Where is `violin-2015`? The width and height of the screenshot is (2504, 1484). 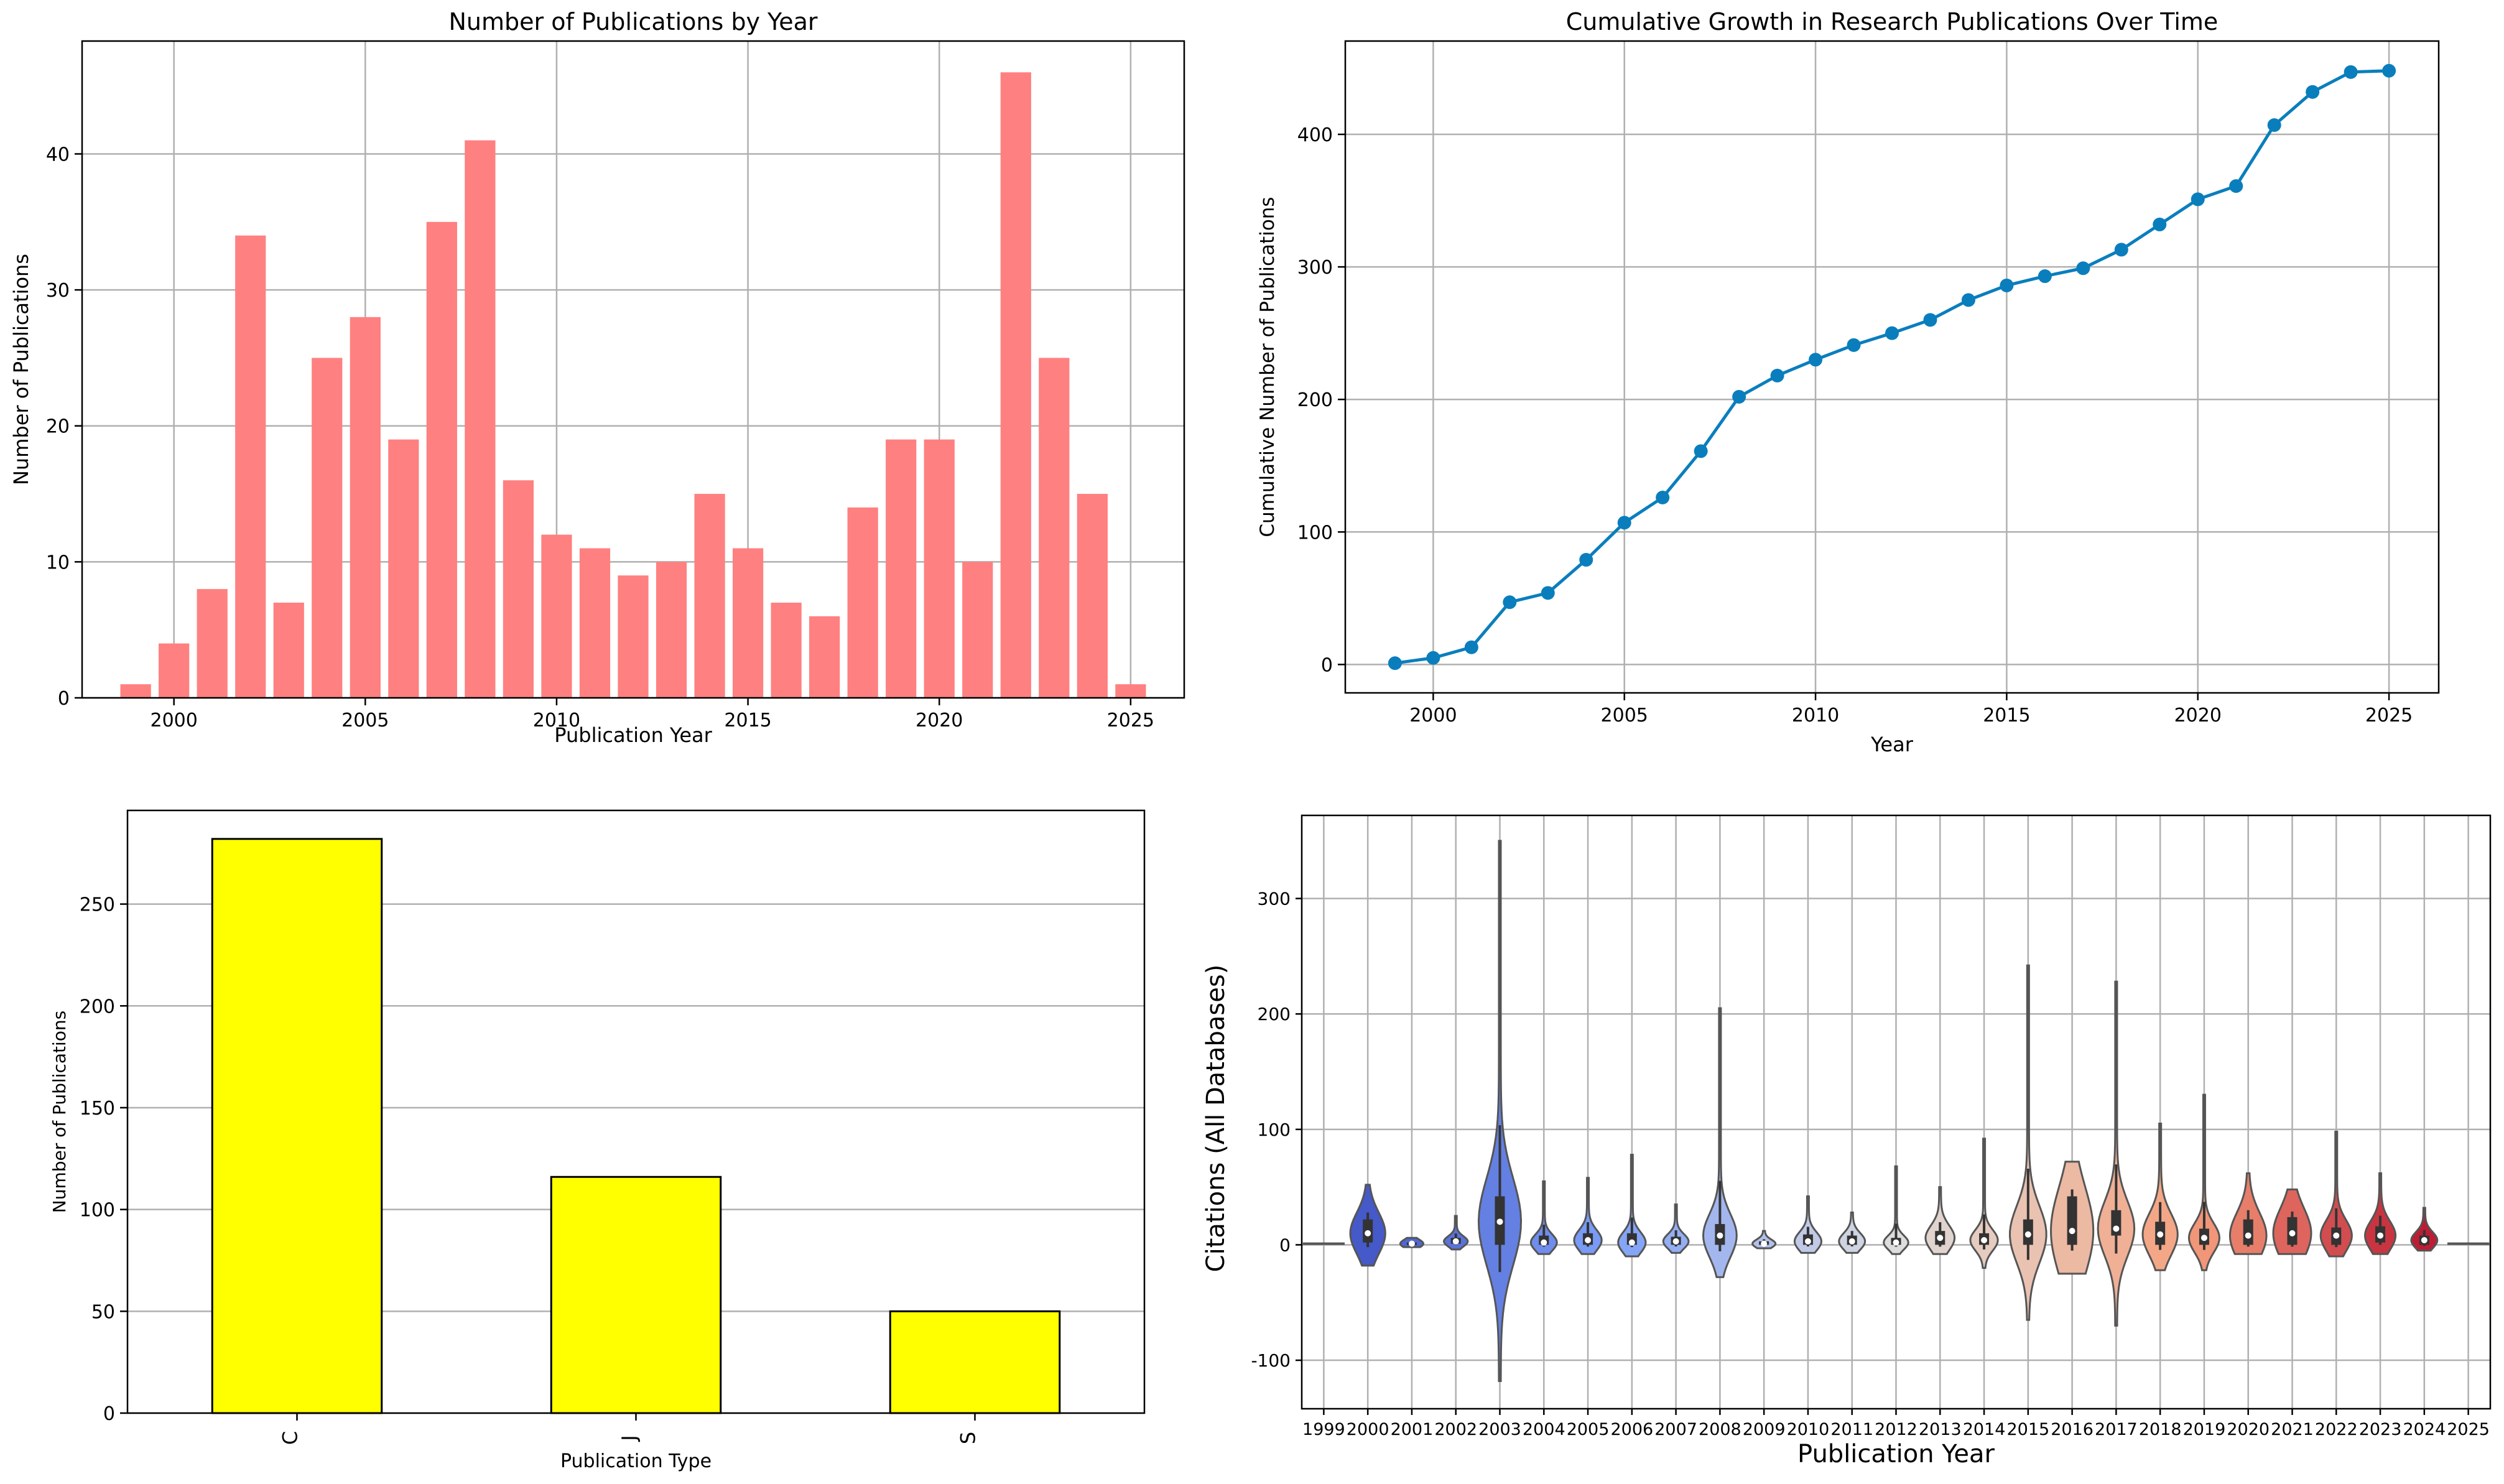 violin-2015 is located at coordinates (2028, 1142).